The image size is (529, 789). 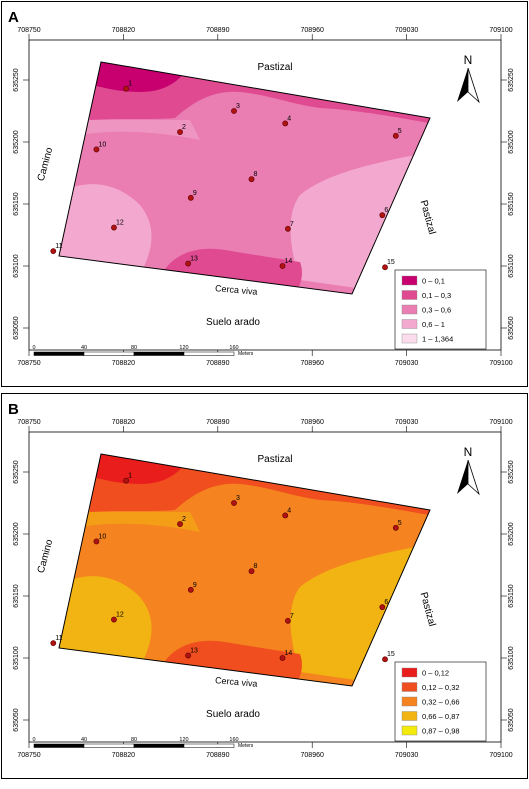 I want to click on legend-label: 0 – 0,1, so click(x=433, y=281).